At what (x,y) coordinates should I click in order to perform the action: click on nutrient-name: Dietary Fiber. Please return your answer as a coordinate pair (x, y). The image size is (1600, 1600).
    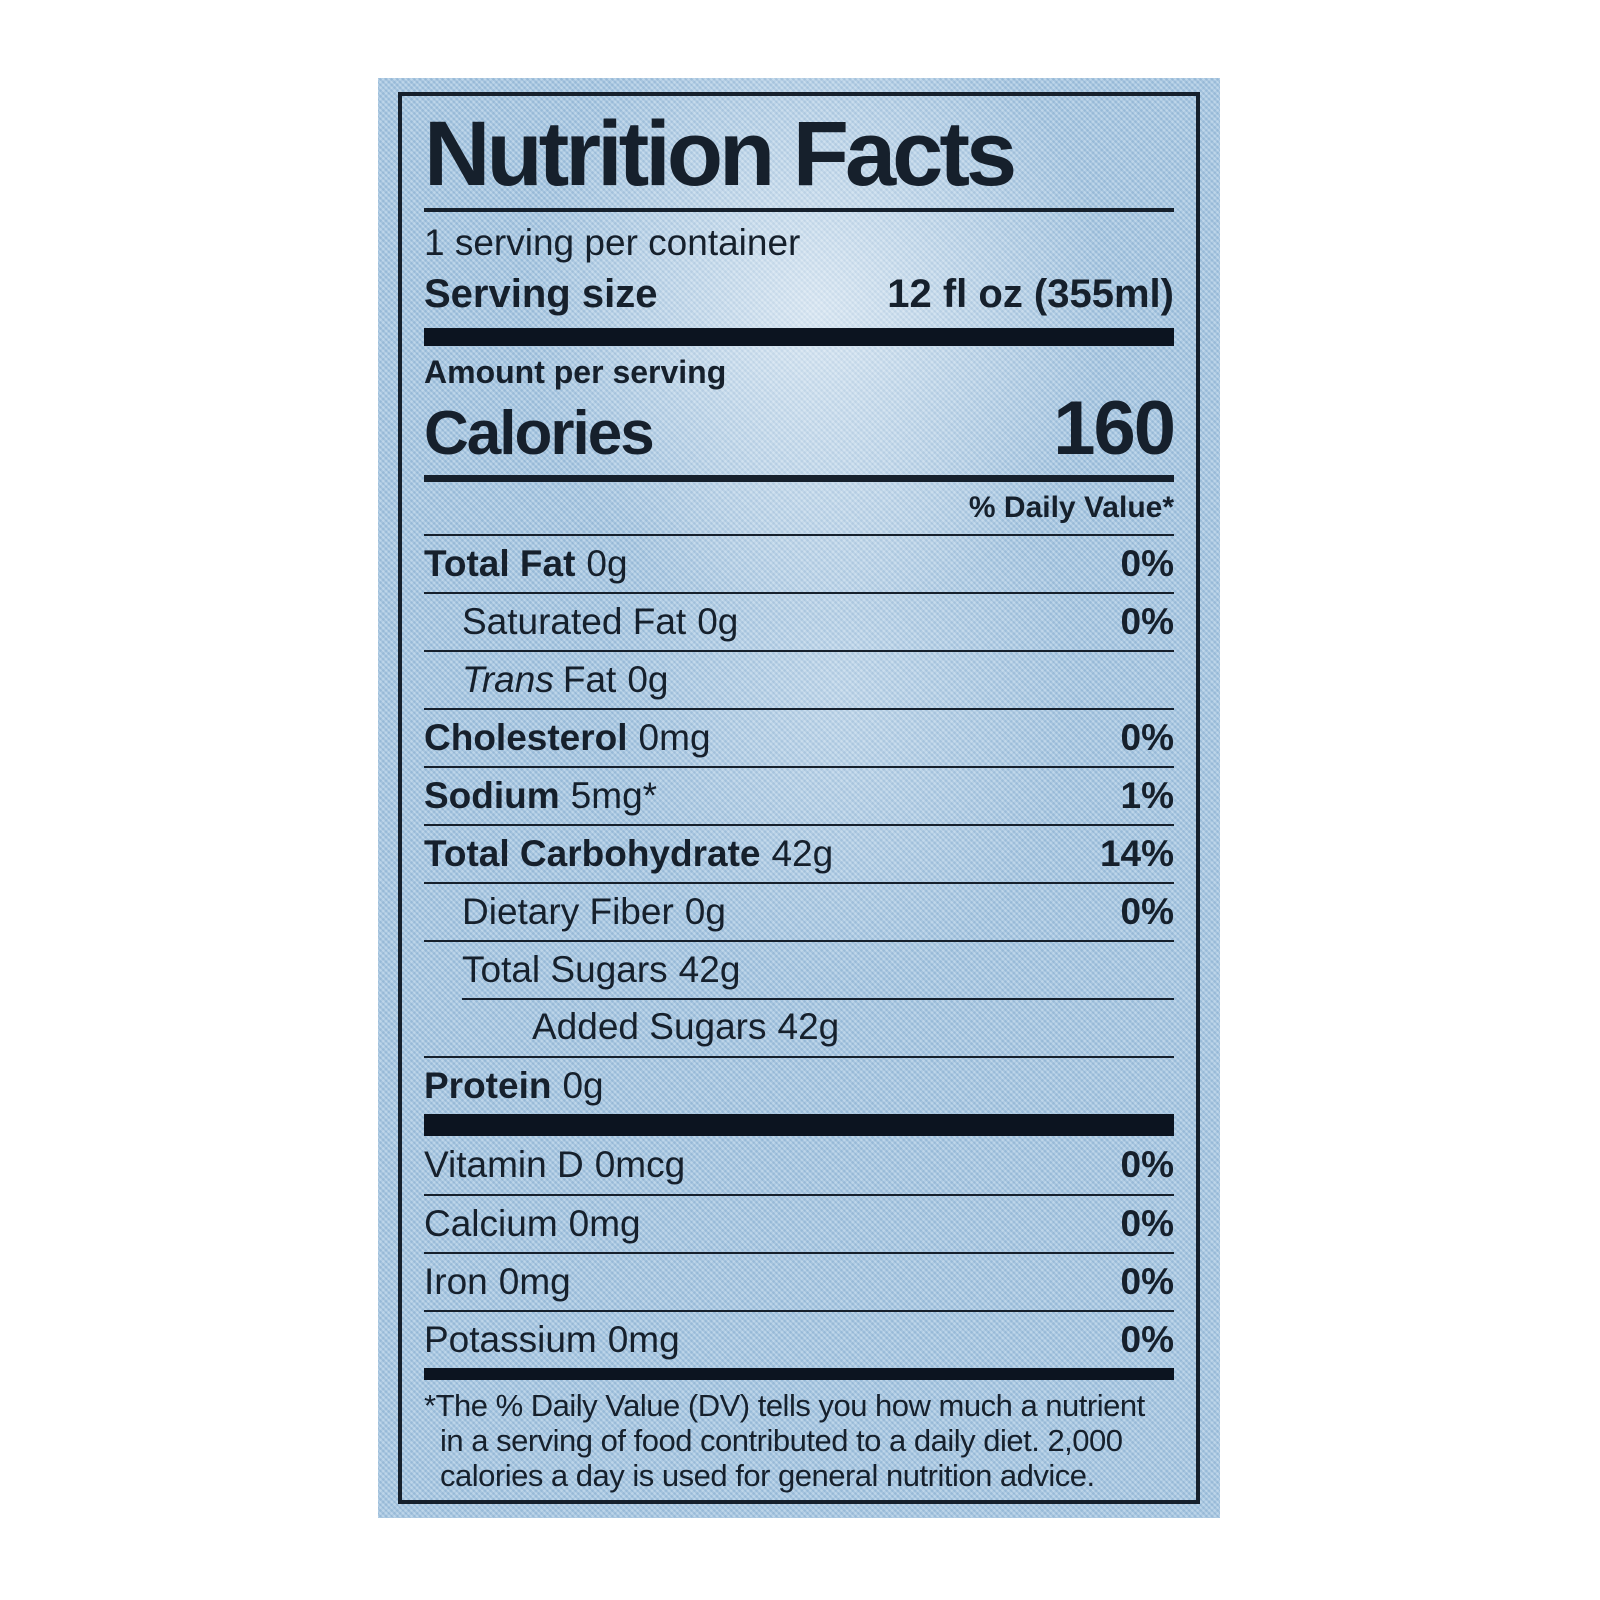
    Looking at the image, I should click on (568, 911).